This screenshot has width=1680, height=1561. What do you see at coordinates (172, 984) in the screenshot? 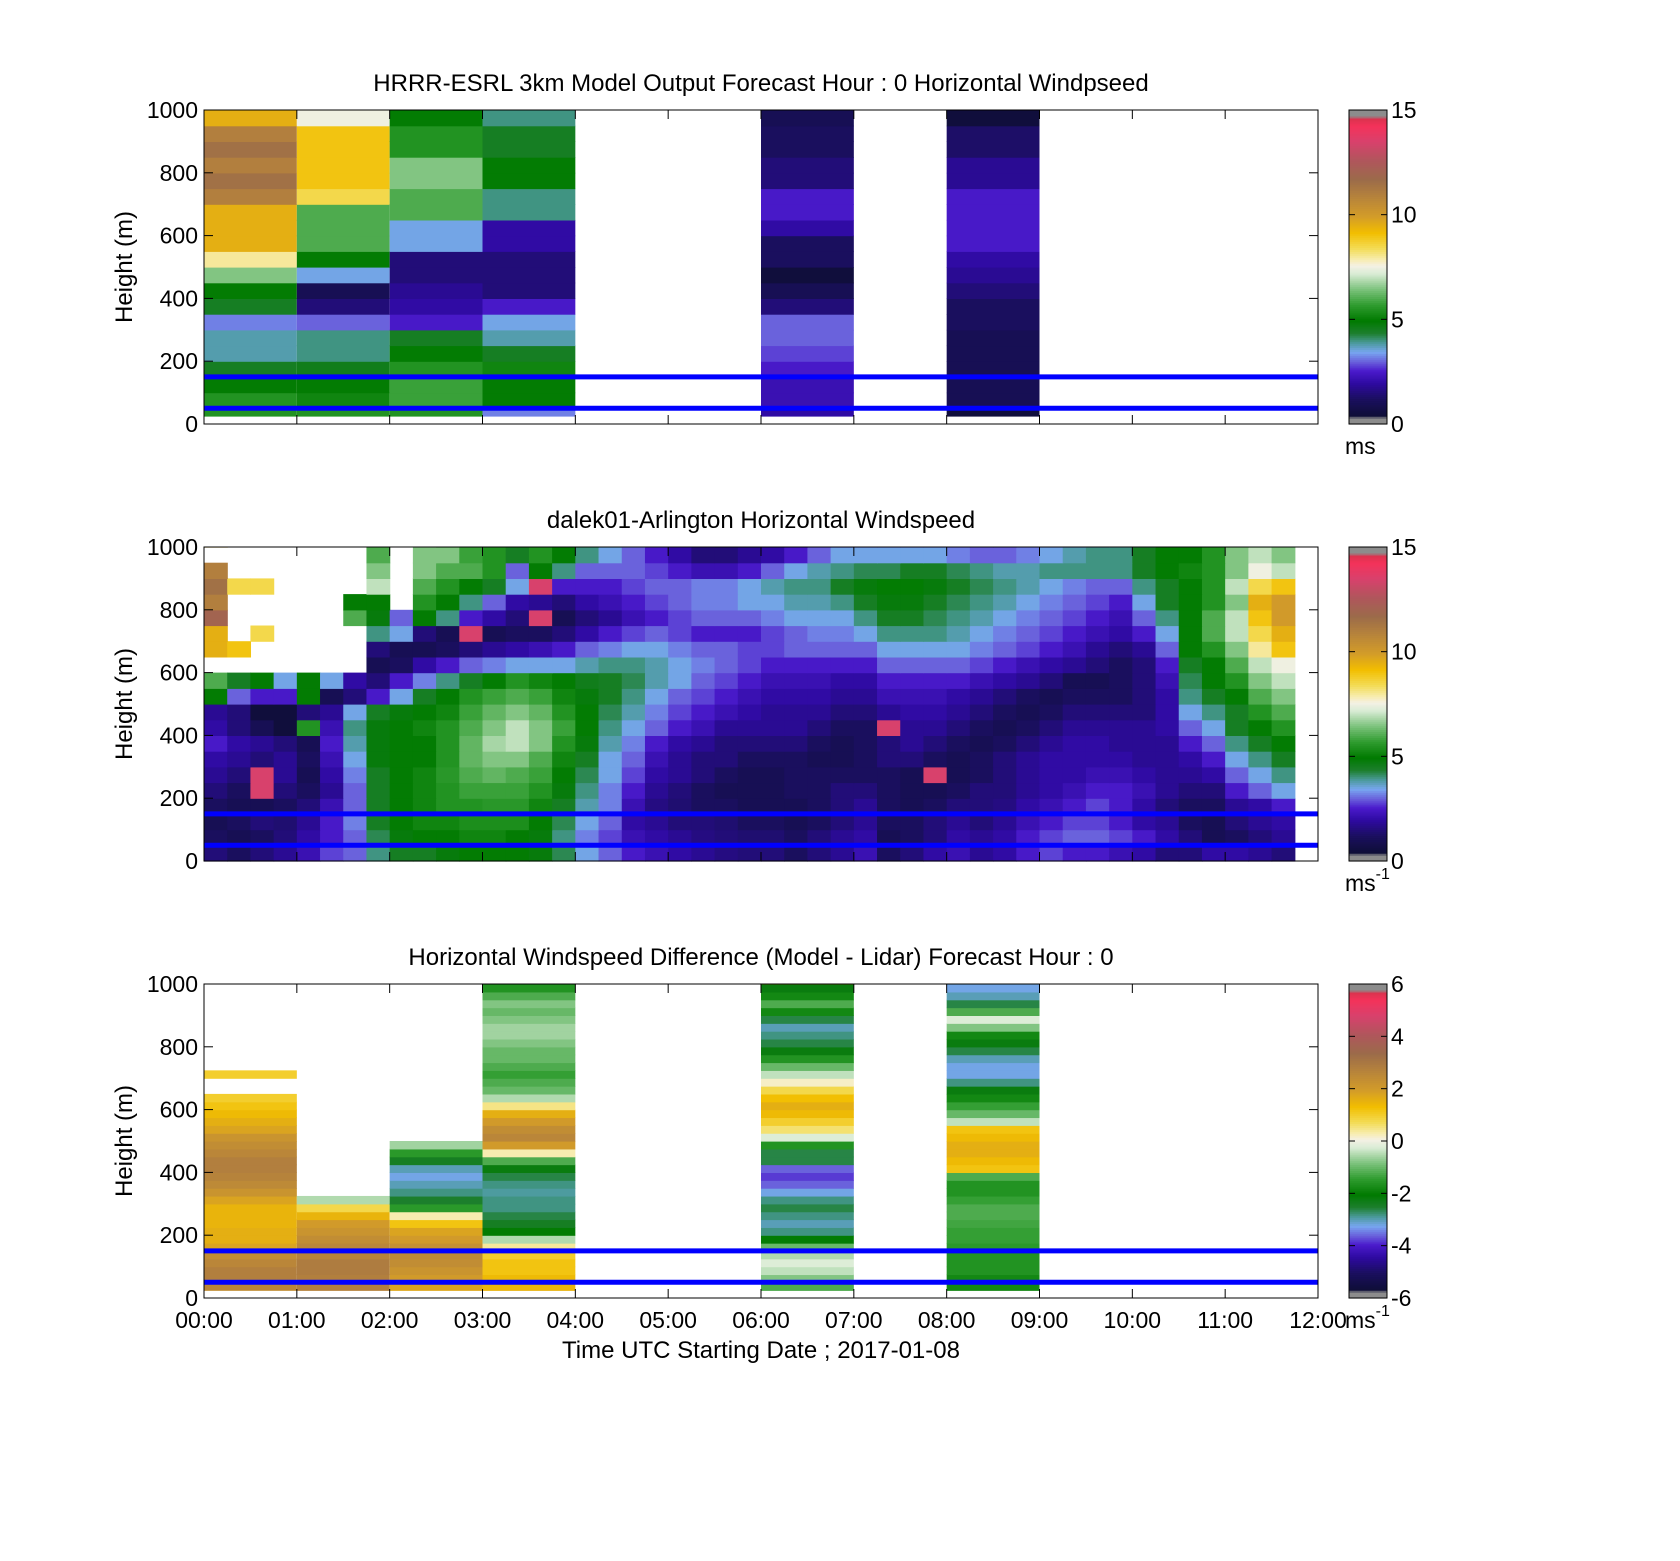
I see `y-tick-label: 1000` at bounding box center [172, 984].